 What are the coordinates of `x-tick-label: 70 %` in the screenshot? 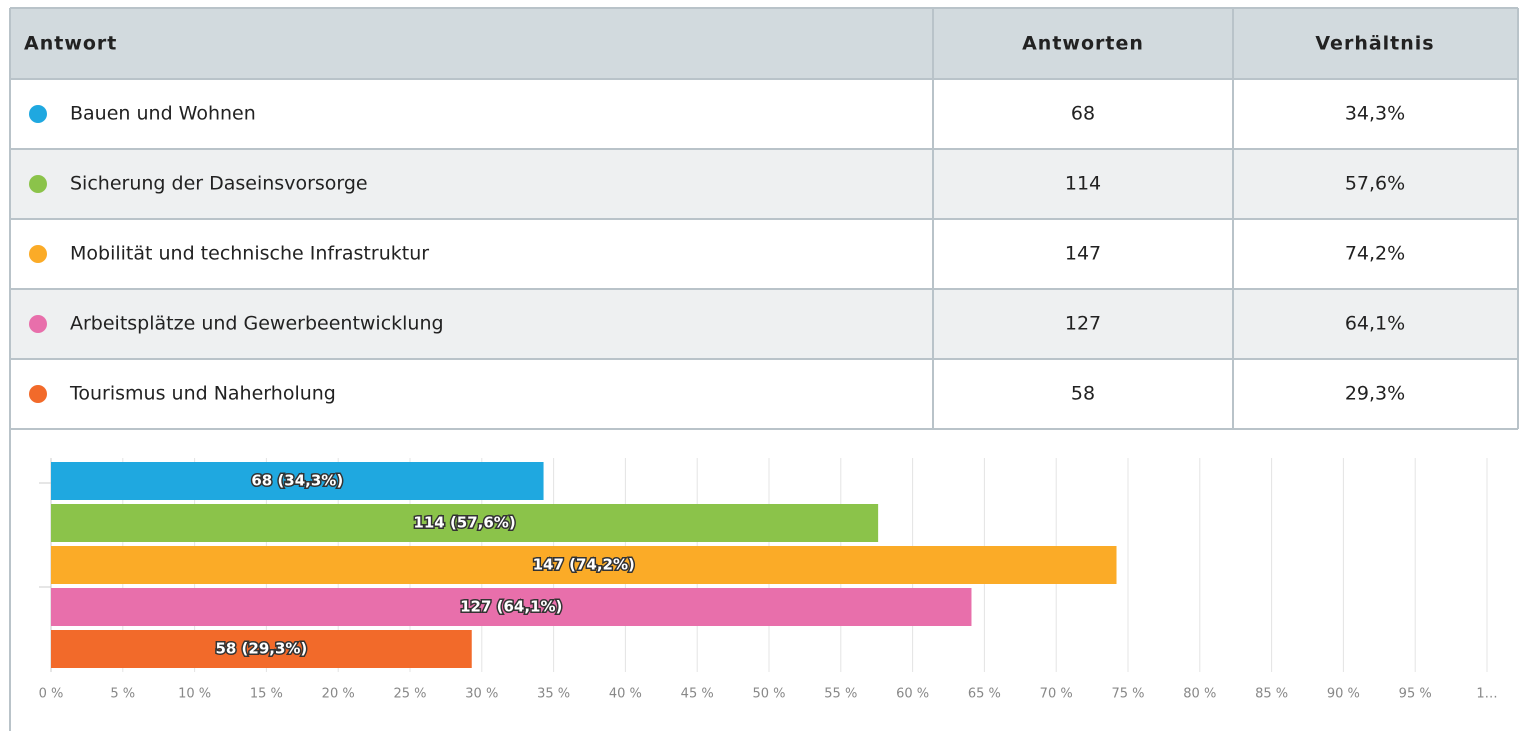 It's located at (1056, 694).